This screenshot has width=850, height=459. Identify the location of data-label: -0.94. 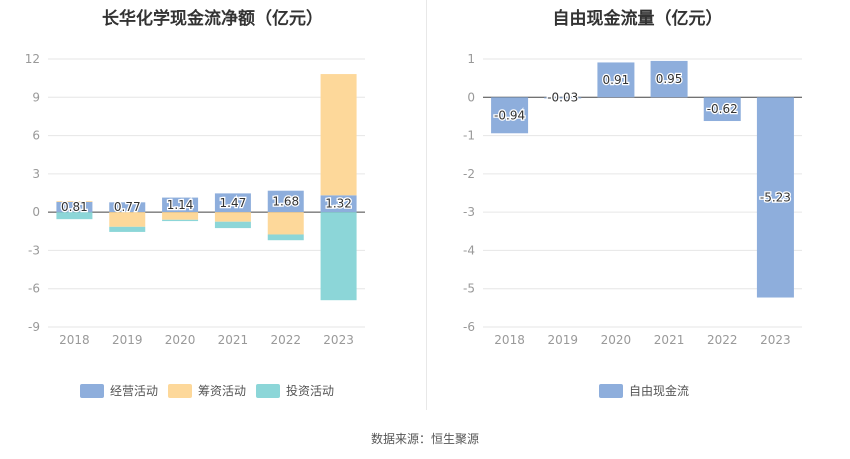
(509, 115).